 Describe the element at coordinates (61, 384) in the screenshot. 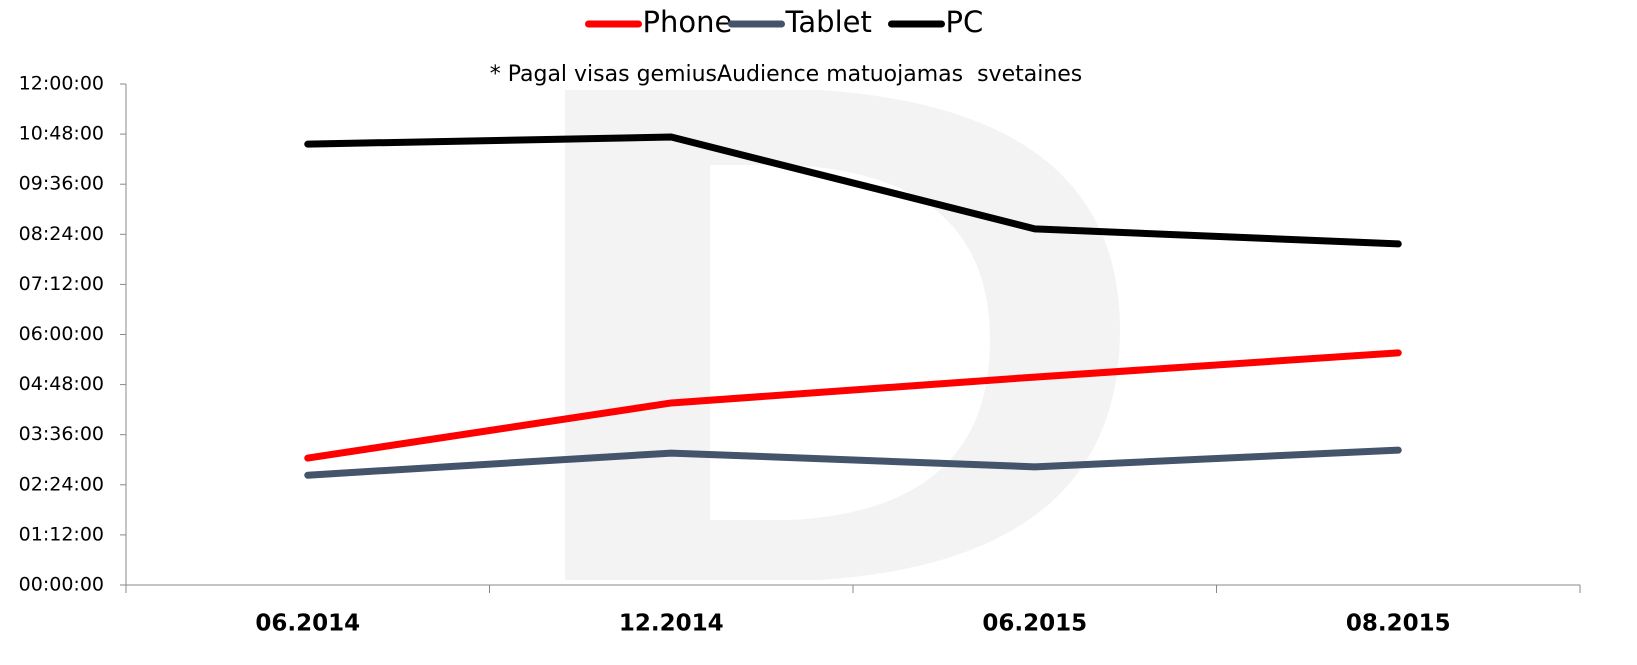

I see `y-tick-label: 04:48:00` at that location.